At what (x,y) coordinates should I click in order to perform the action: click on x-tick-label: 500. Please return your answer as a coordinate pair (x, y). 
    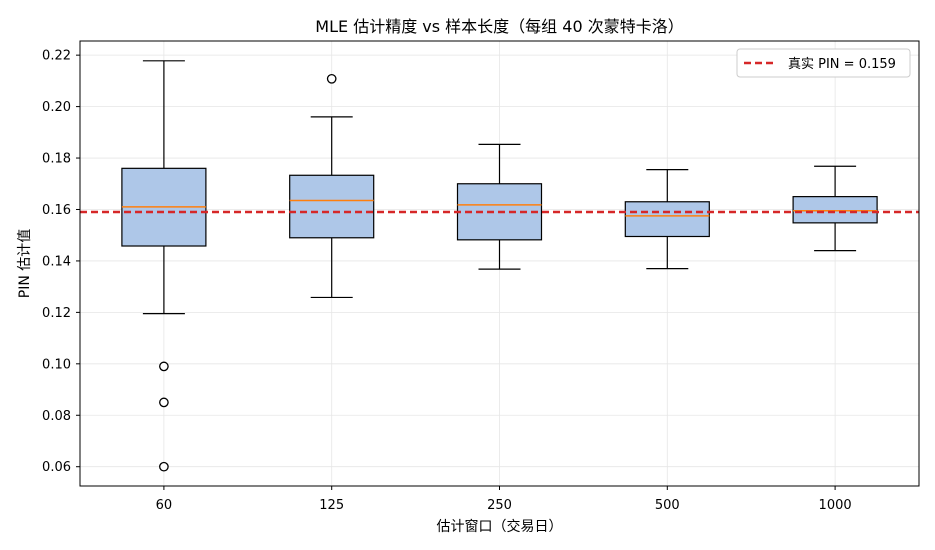
    Looking at the image, I should click on (667, 505).